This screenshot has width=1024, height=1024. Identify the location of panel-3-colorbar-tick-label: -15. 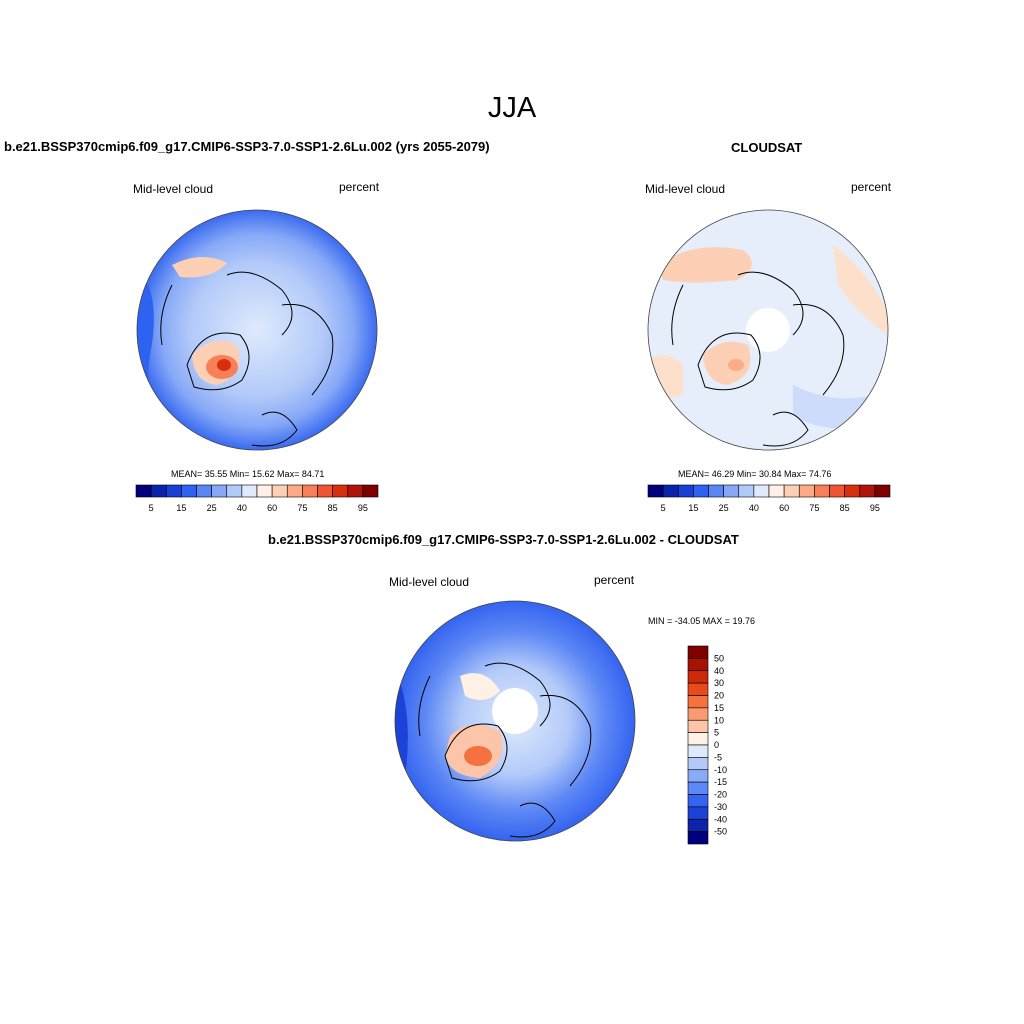
(720, 782).